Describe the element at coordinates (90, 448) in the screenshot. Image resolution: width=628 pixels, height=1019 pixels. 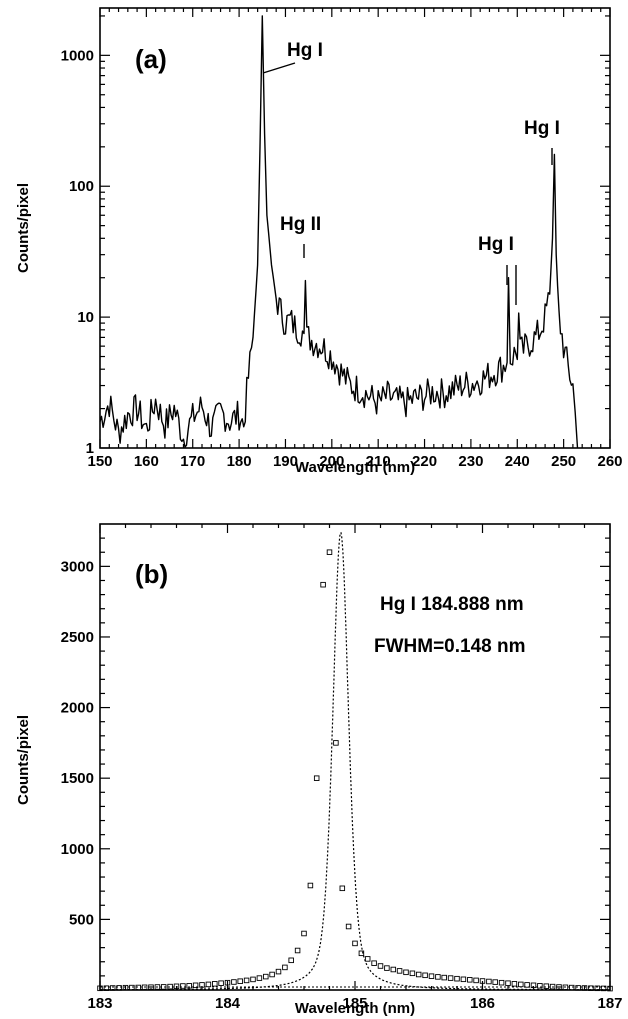
I see `panel-a-y-tick-label: 1` at that location.